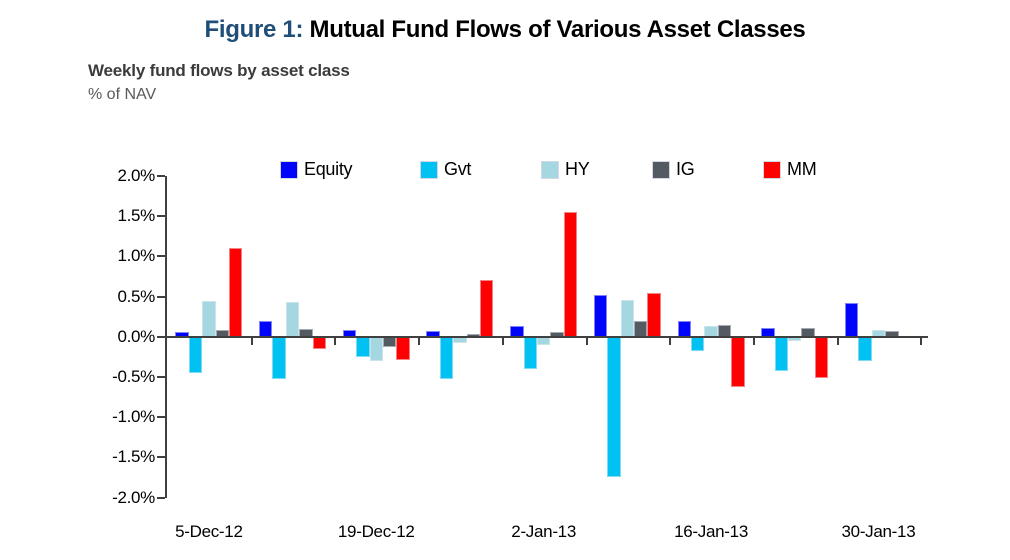 This screenshot has height=560, width=1010. Describe the element at coordinates (328, 169) in the screenshot. I see `legend-label-equity: Equity` at that location.